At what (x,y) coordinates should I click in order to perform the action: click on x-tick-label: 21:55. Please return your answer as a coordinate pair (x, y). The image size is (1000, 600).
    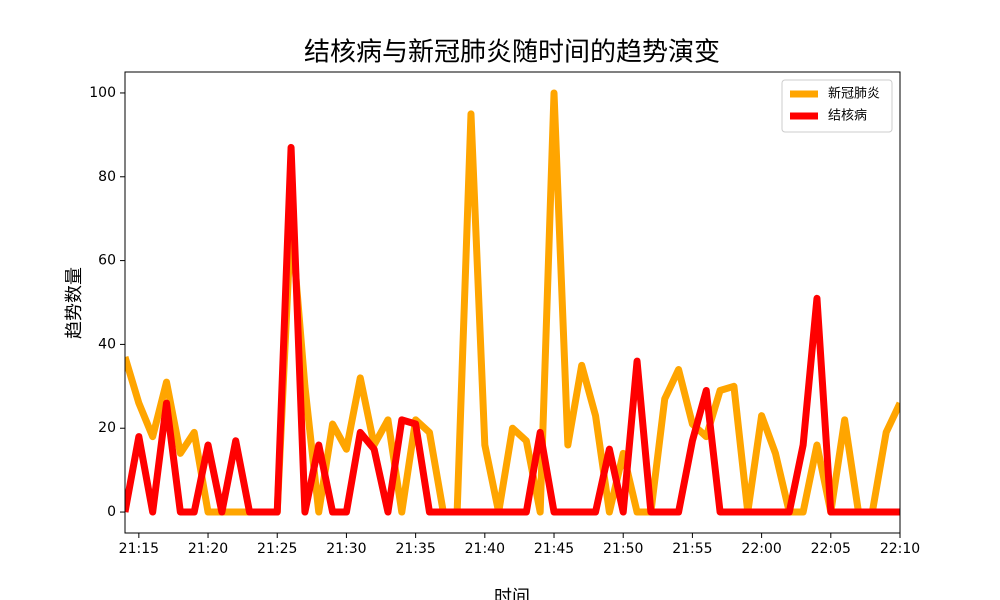
    Looking at the image, I should click on (692, 549).